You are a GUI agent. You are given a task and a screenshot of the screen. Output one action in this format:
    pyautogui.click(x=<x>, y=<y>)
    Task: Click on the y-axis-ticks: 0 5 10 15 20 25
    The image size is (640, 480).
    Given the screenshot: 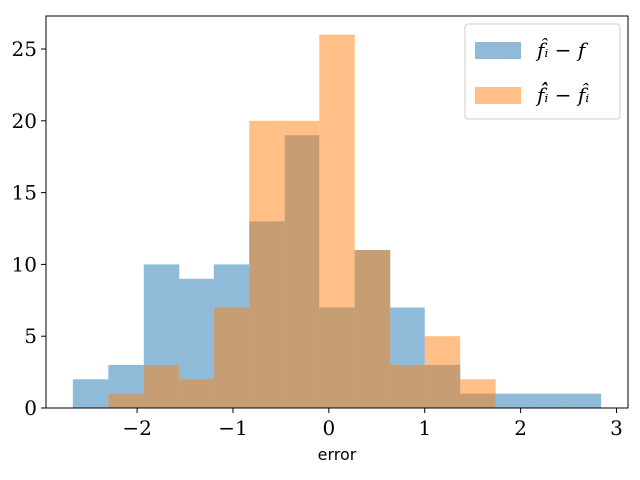 What is the action you would take?
    pyautogui.click(x=29, y=228)
    